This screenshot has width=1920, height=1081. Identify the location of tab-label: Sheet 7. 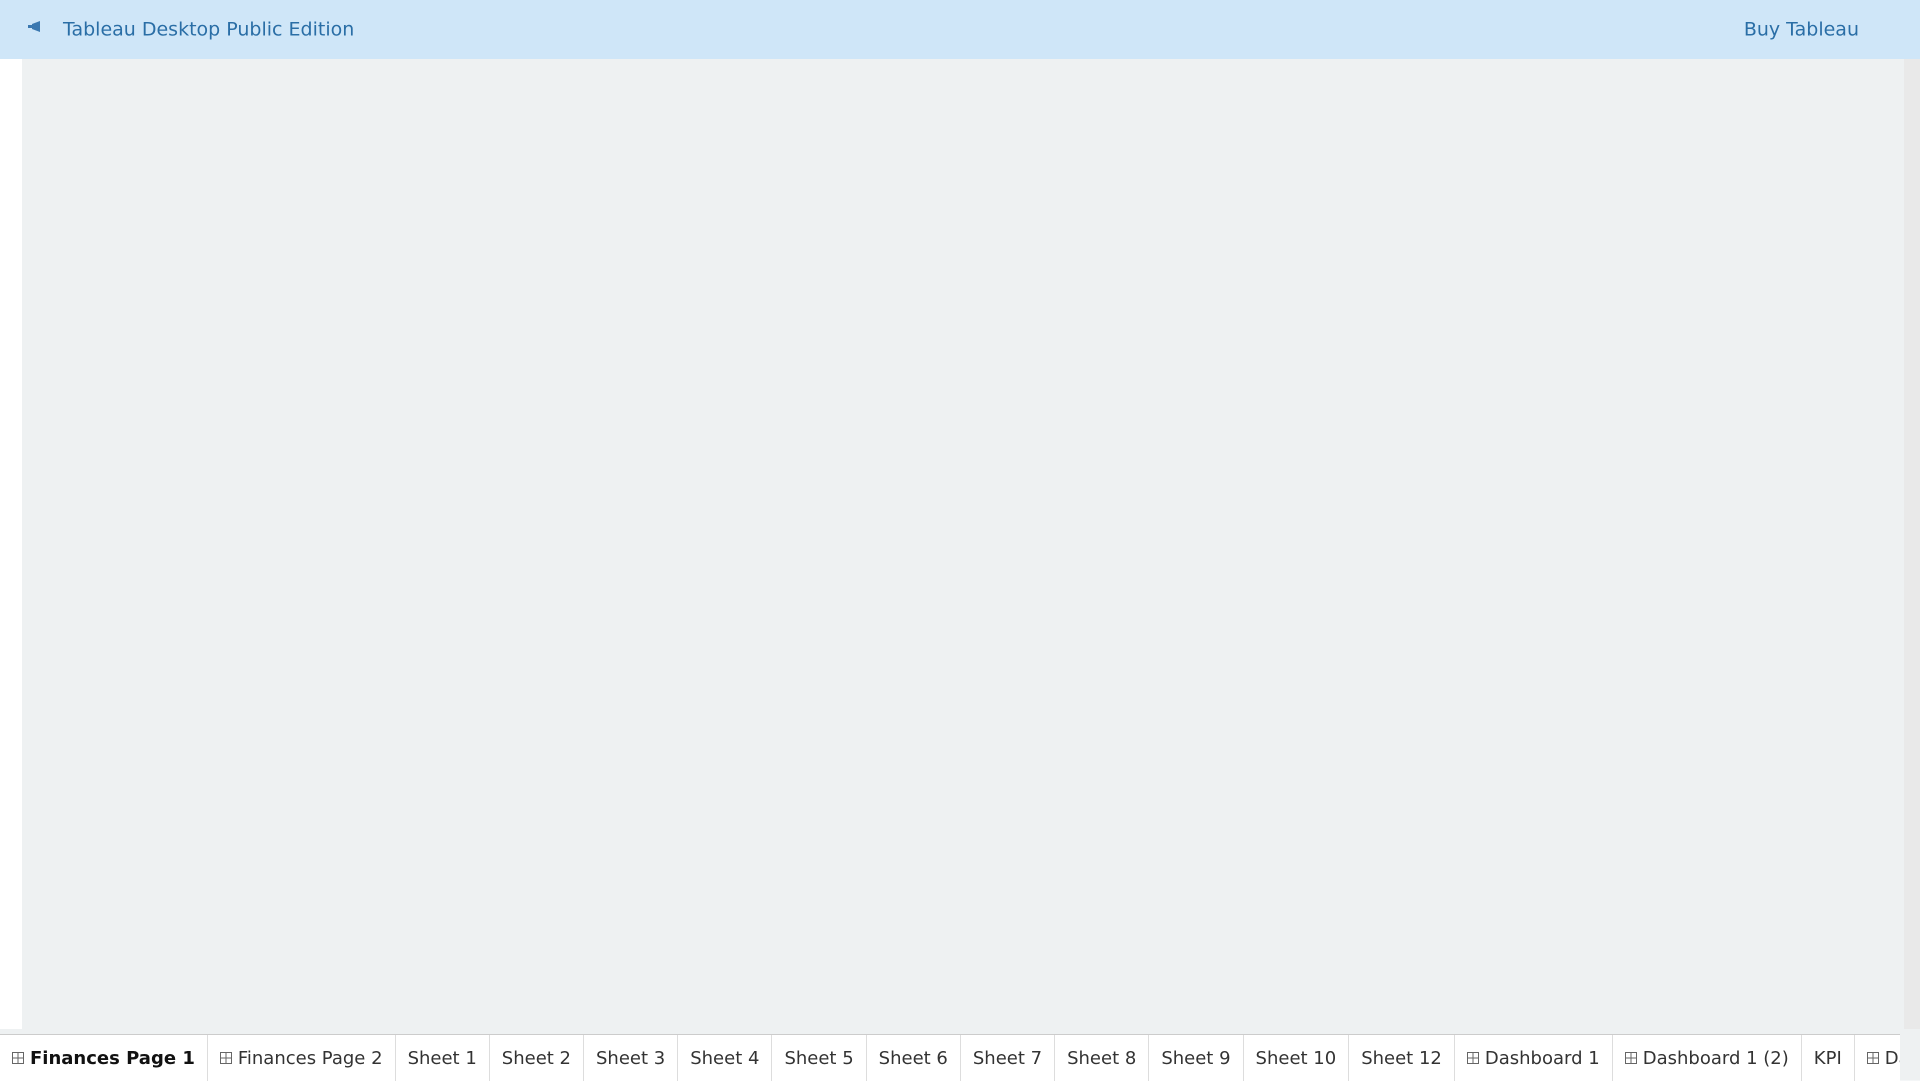
(1007, 1058).